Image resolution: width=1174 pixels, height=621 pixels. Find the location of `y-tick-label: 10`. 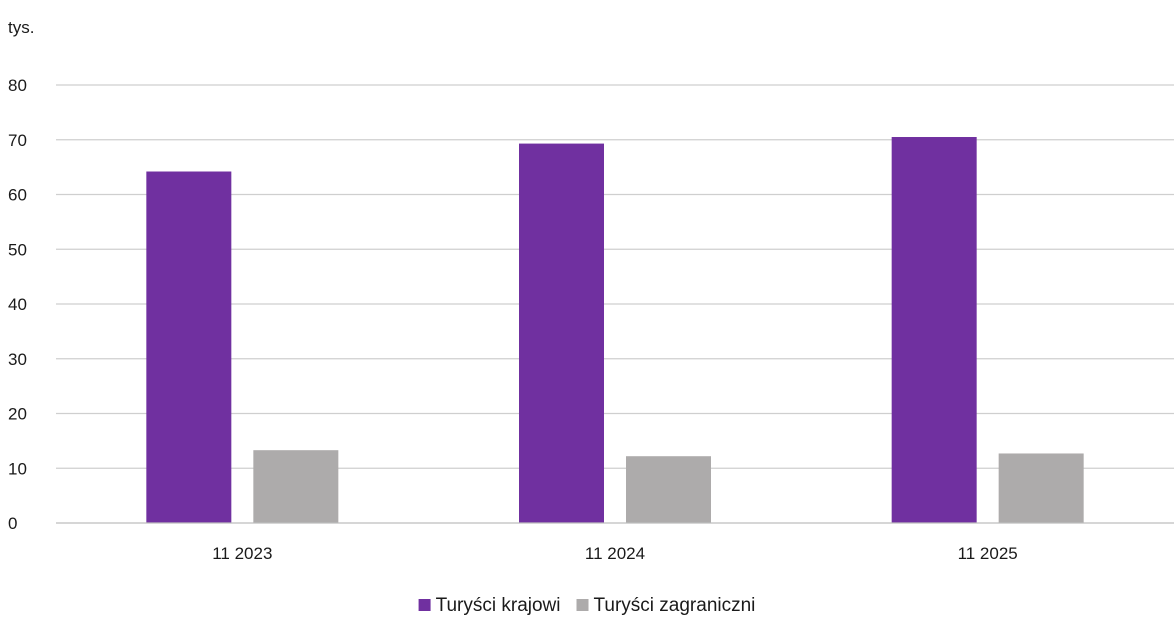

y-tick-label: 10 is located at coordinates (17, 468).